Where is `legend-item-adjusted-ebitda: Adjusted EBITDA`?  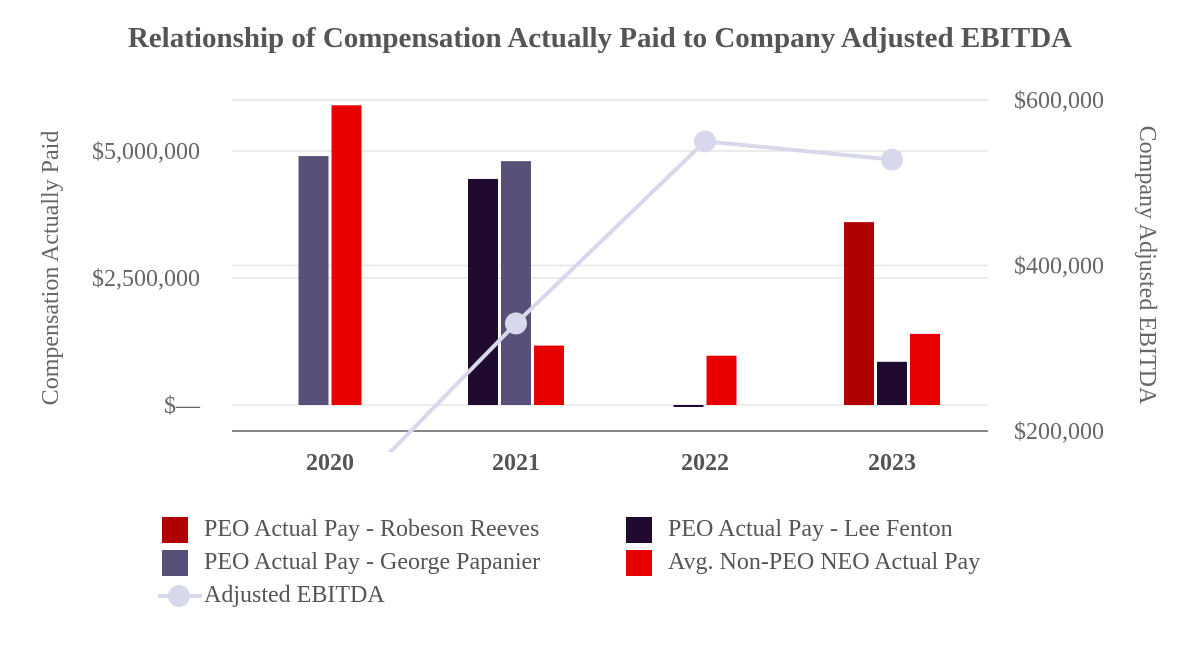
legend-item-adjusted-ebitda: Adjusted EBITDA is located at coordinates (271, 595).